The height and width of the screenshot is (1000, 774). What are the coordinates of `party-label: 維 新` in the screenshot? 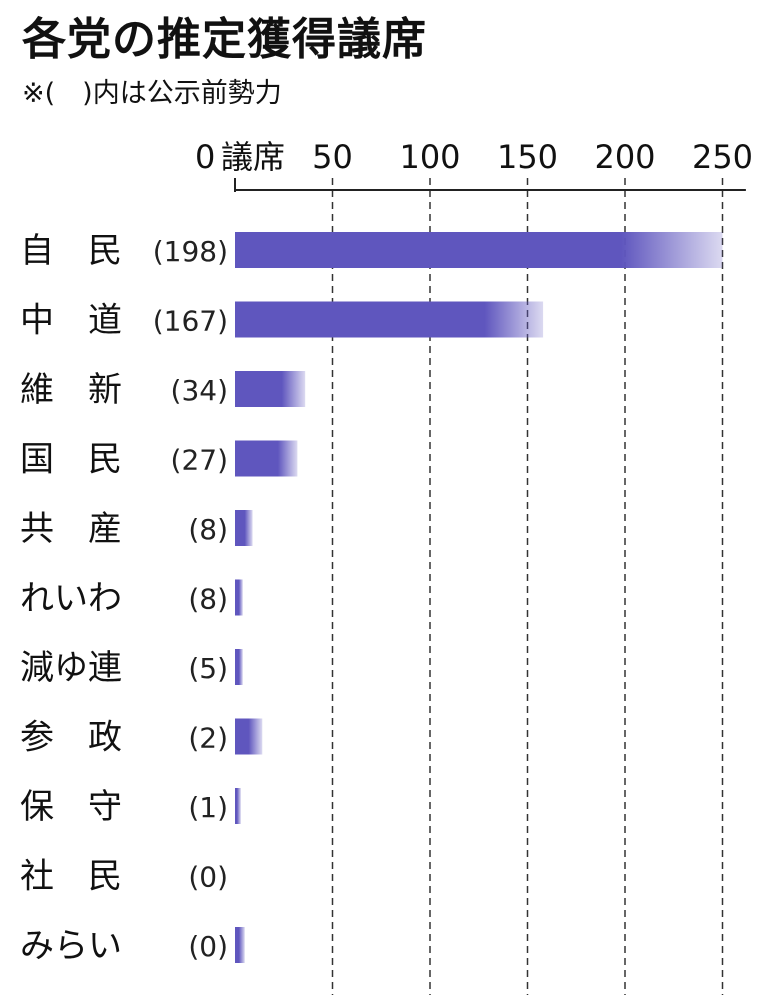 It's located at (71, 390).